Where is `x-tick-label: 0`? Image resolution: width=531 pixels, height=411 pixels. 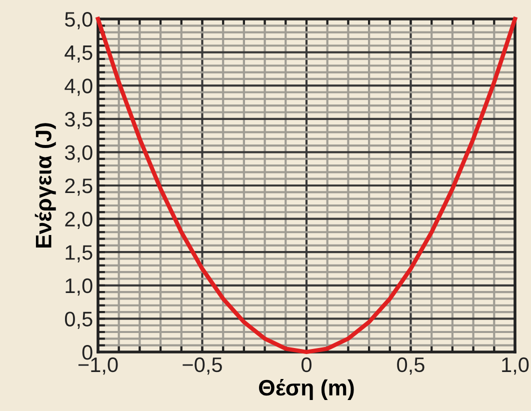 x-tick-label: 0 is located at coordinates (307, 364).